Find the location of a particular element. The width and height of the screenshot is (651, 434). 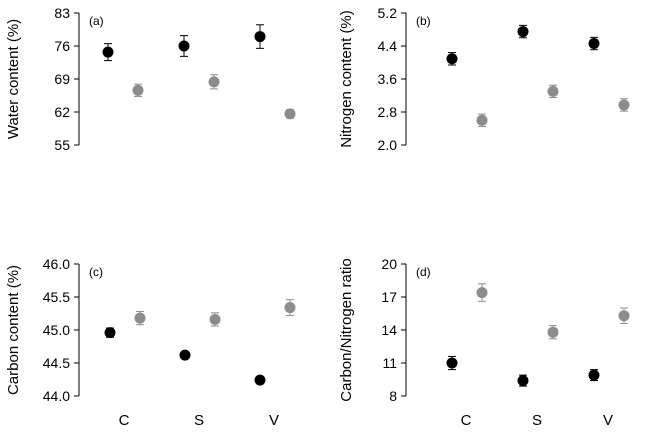

y-tick-label: 55 is located at coordinates (62, 145).